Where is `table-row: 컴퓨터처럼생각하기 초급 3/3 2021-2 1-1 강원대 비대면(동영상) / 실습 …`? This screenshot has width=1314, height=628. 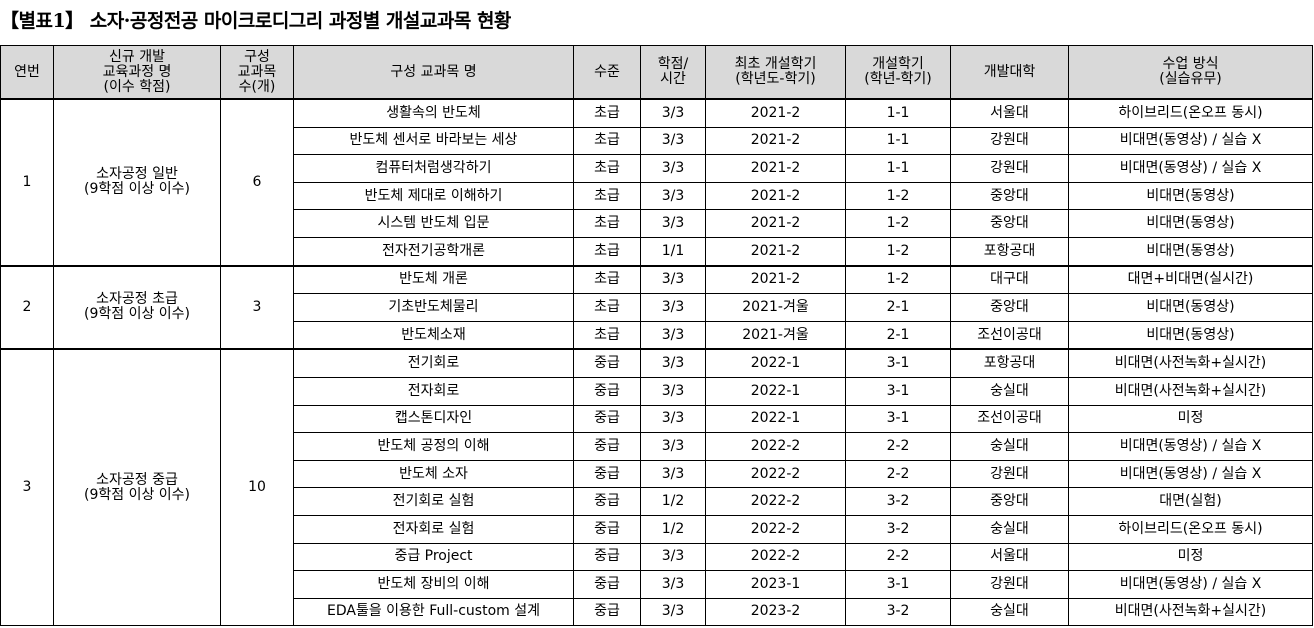
table-row: 컴퓨터처럼생각하기 초급 3/3 2021-2 1-1 강원대 비대면(동영상) / 실습 … is located at coordinates (657, 168).